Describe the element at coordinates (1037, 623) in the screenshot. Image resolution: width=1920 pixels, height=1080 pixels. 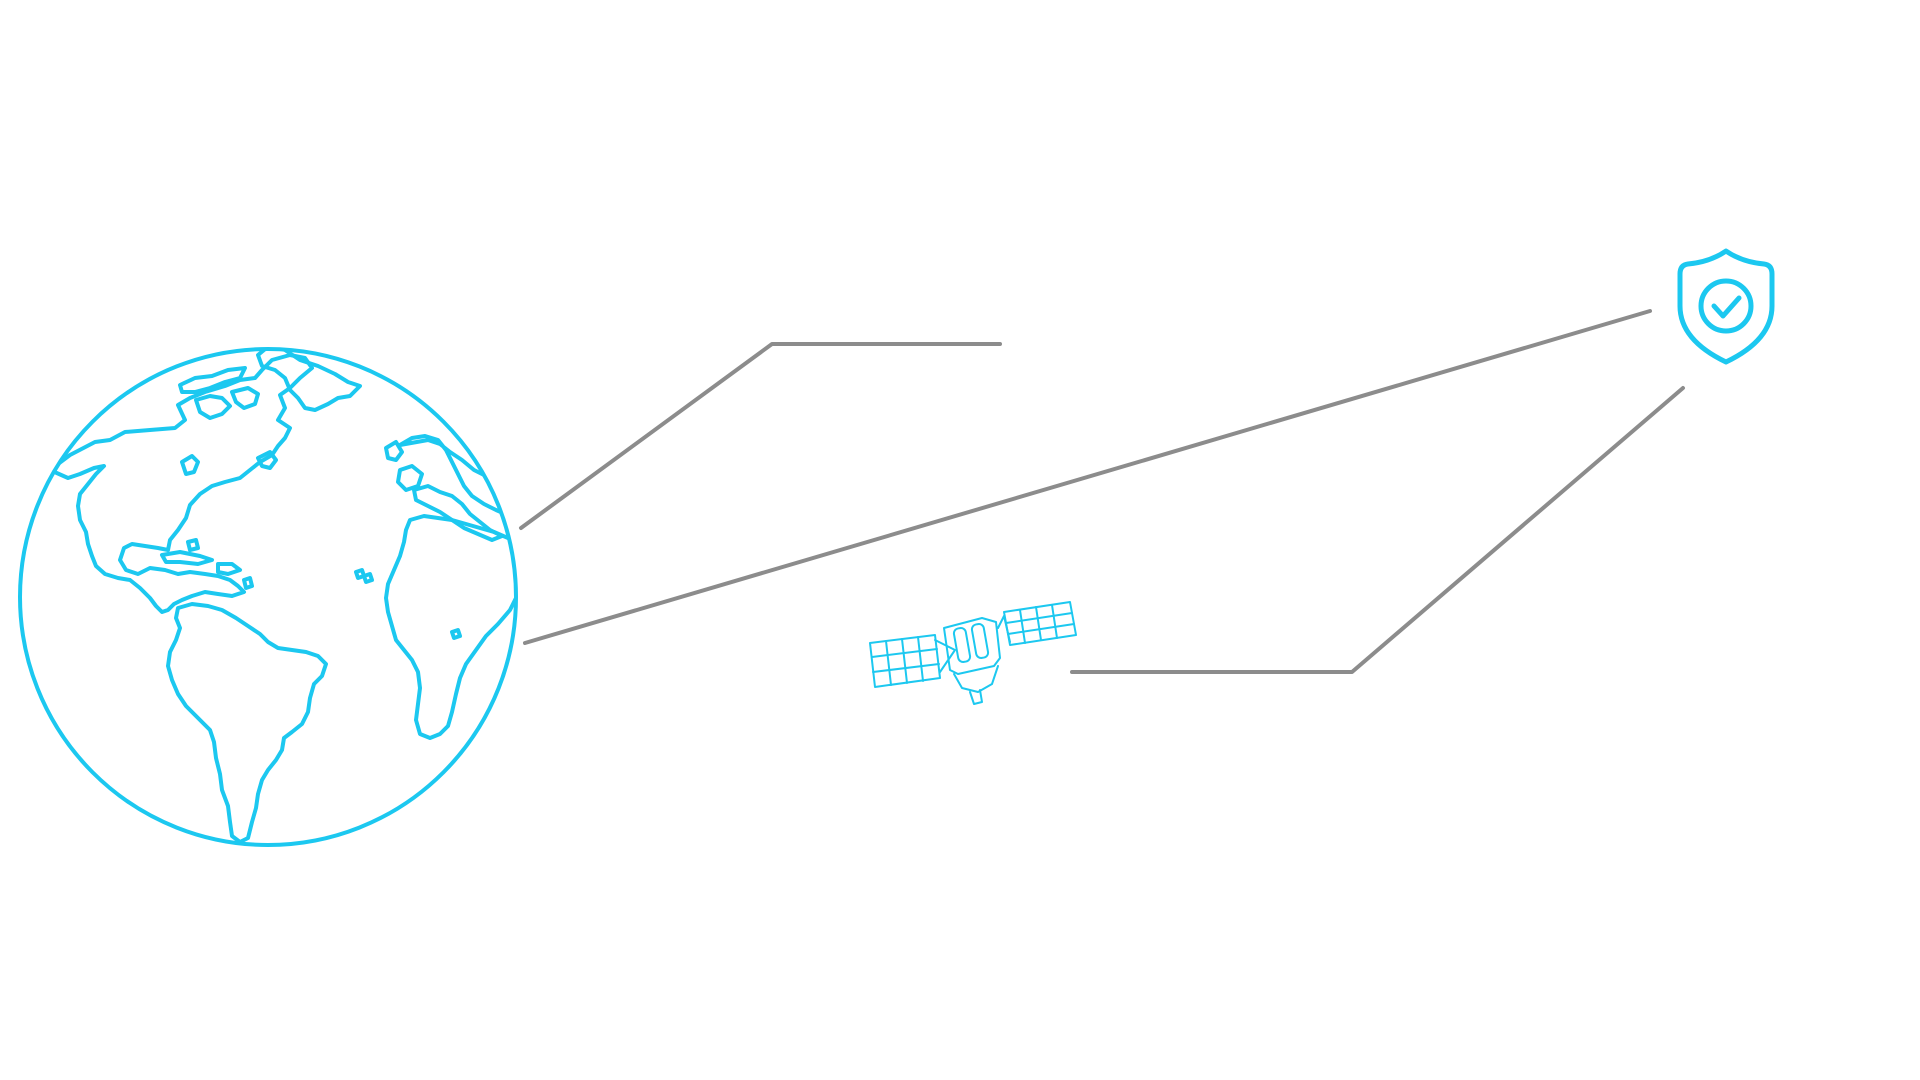
I see `satellite-right-panel` at that location.